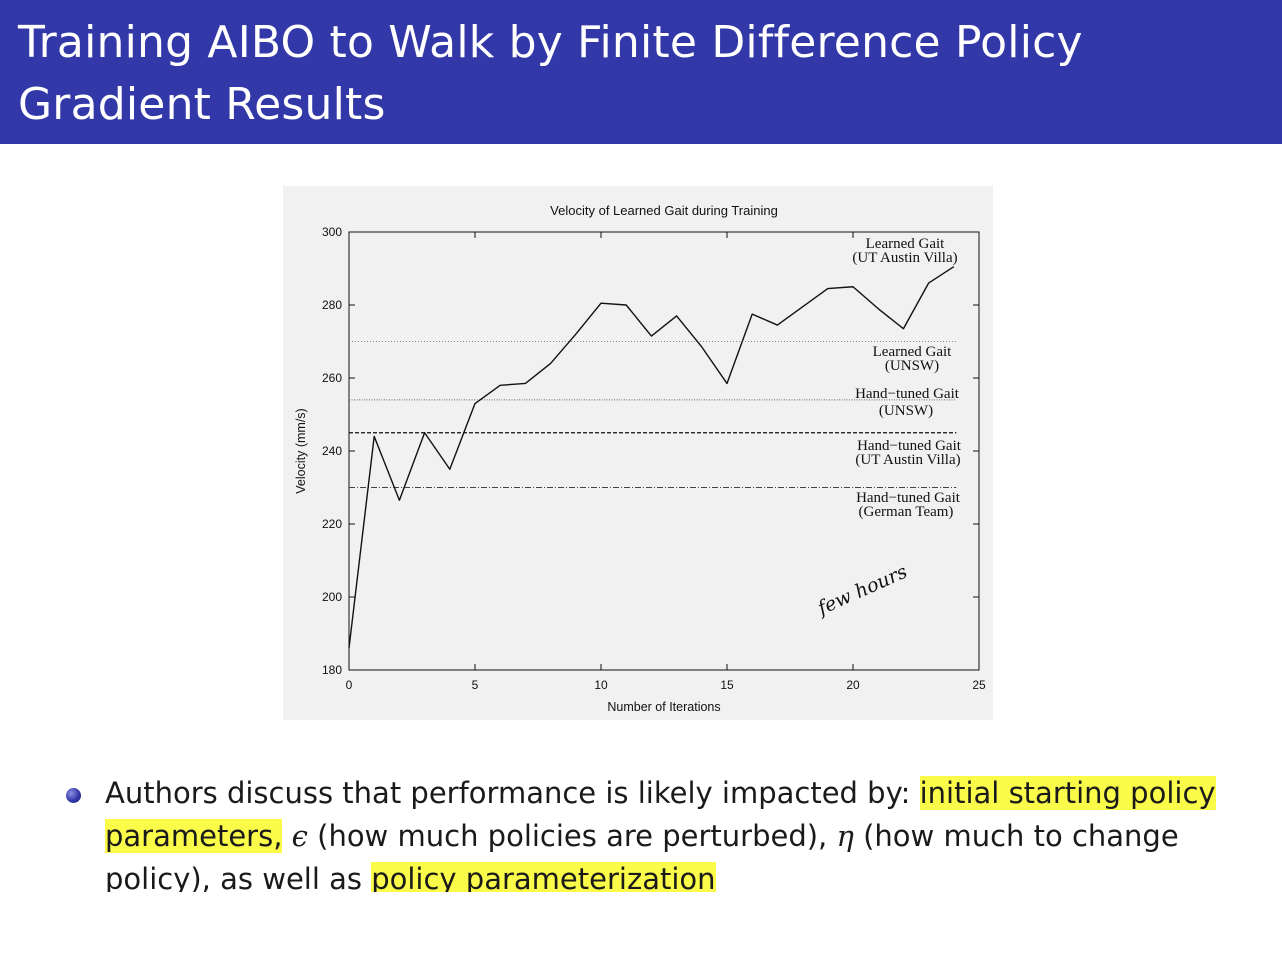  What do you see at coordinates (332, 670) in the screenshot?
I see `y-tick-label-180: 180` at bounding box center [332, 670].